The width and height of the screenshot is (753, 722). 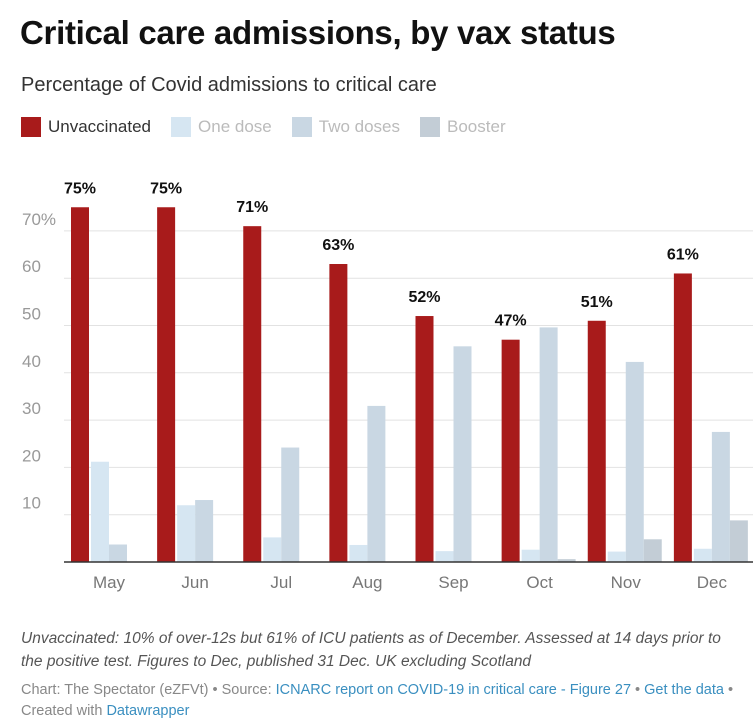 What do you see at coordinates (539, 582) in the screenshot?
I see `x-tick-label: Oct` at bounding box center [539, 582].